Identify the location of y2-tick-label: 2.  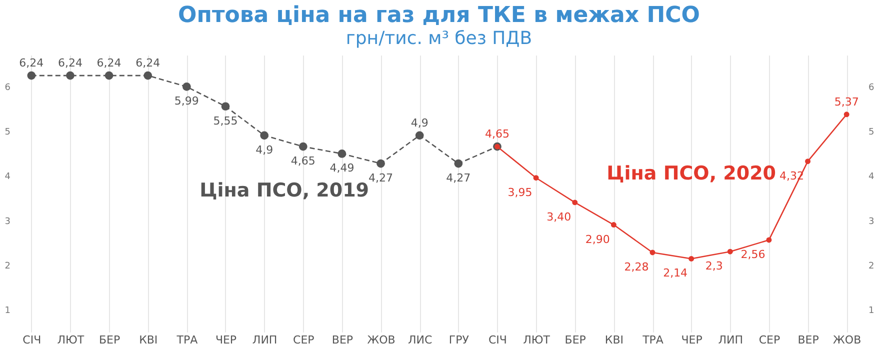
(871, 266).